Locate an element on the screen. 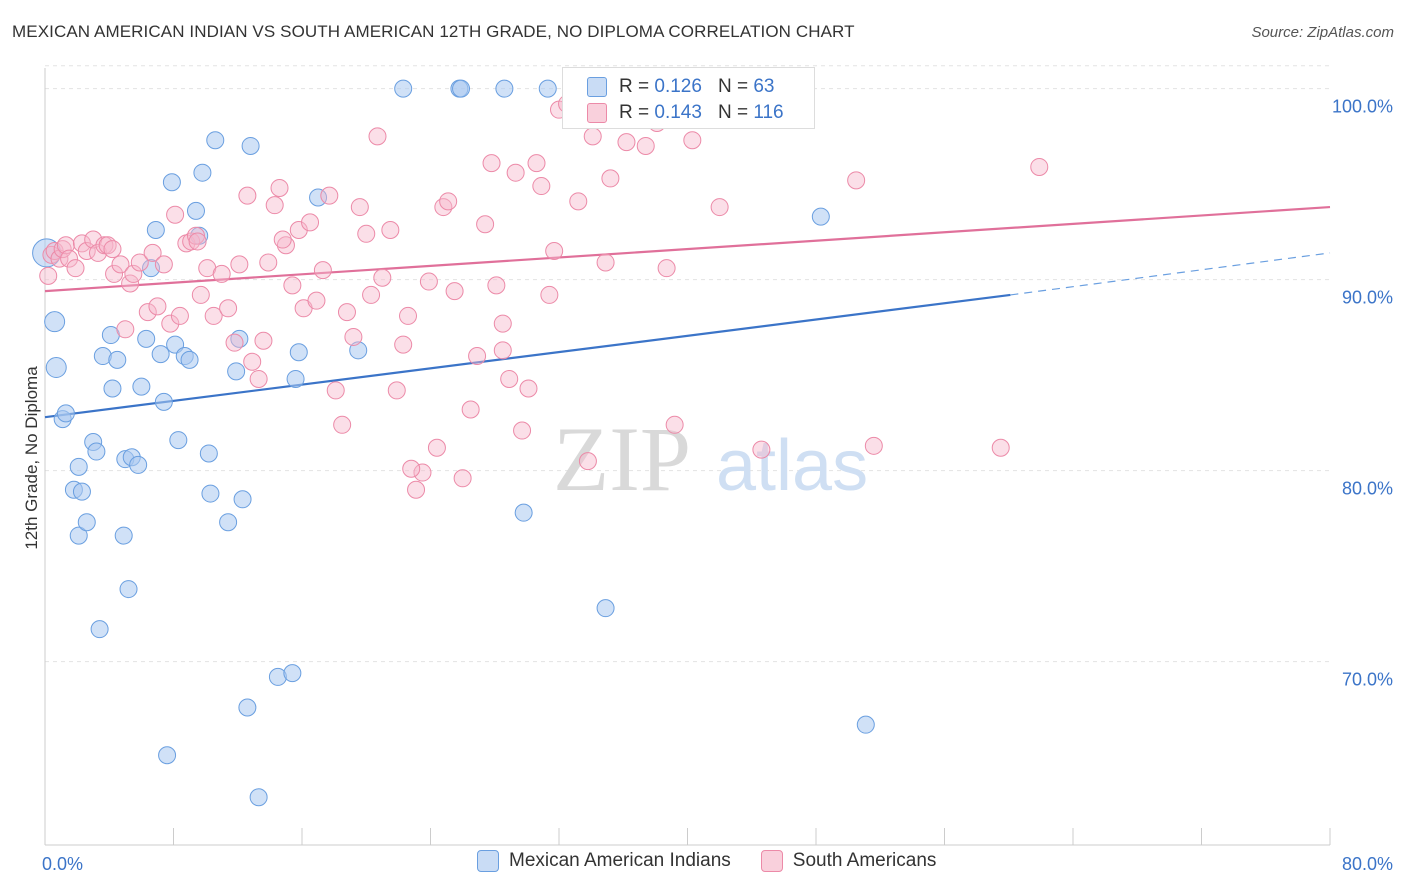  stats-row-mexican-american-indians: R = 0.126 N = 63 is located at coordinates (680, 87).